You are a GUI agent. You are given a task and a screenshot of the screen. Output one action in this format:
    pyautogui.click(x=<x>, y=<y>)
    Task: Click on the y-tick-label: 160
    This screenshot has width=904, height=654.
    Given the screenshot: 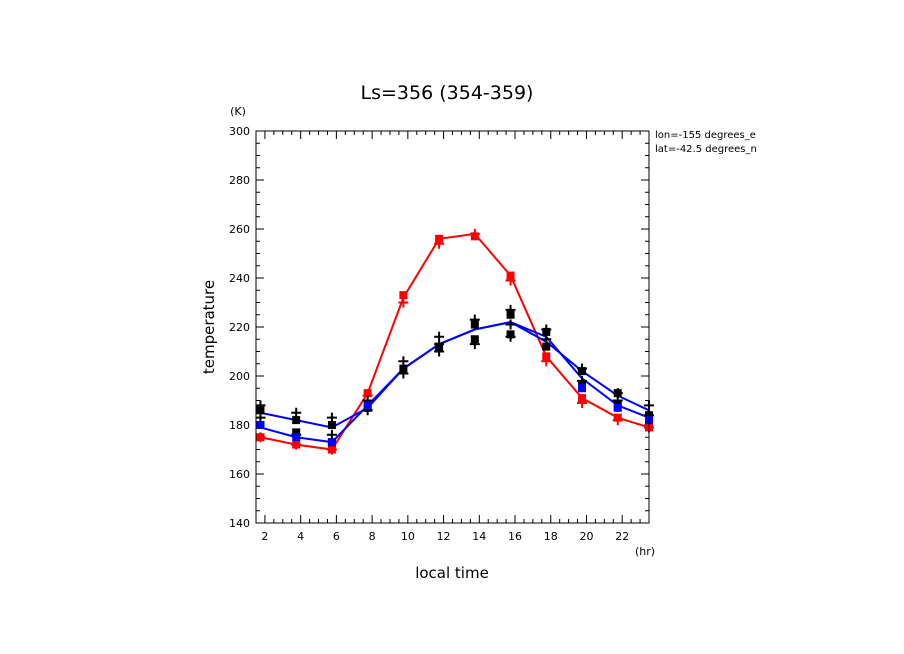 What is the action you would take?
    pyautogui.click(x=239, y=474)
    